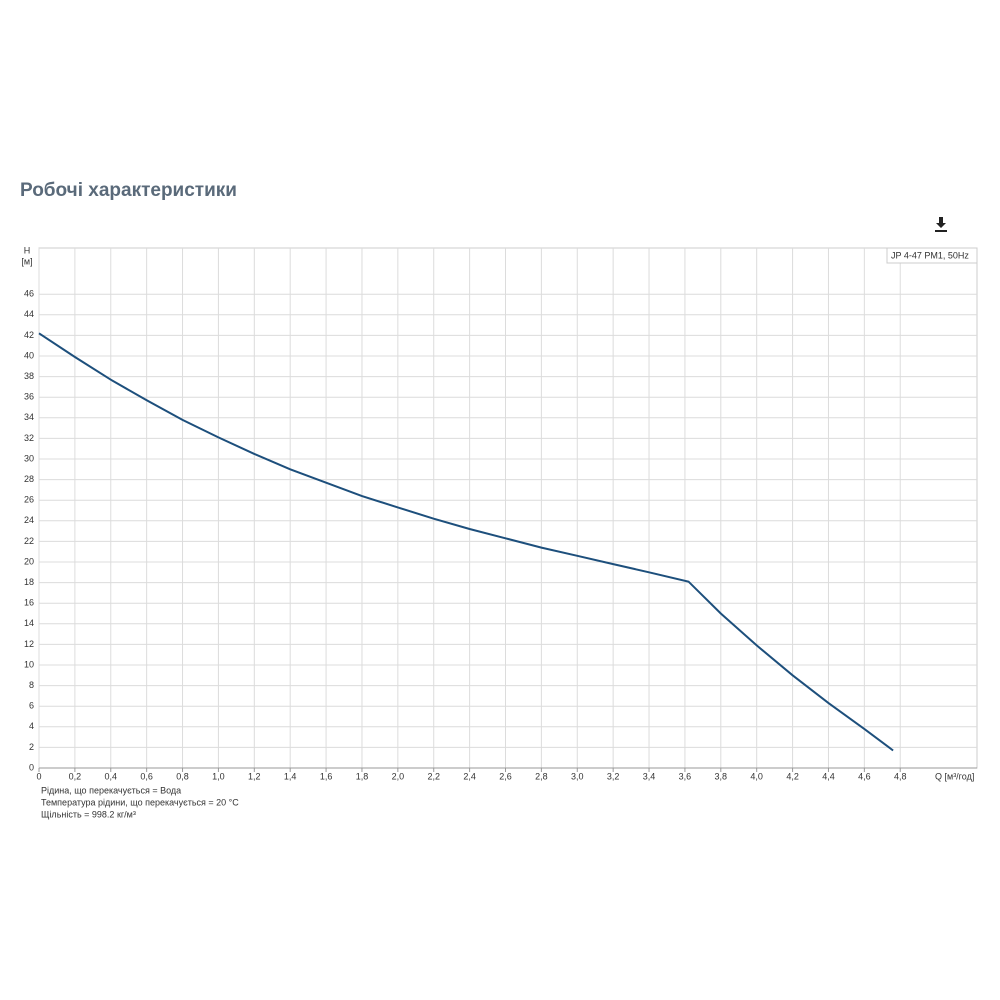  Describe the element at coordinates (128, 190) in the screenshot. I see `chart-title: Робочі характеристики` at that location.